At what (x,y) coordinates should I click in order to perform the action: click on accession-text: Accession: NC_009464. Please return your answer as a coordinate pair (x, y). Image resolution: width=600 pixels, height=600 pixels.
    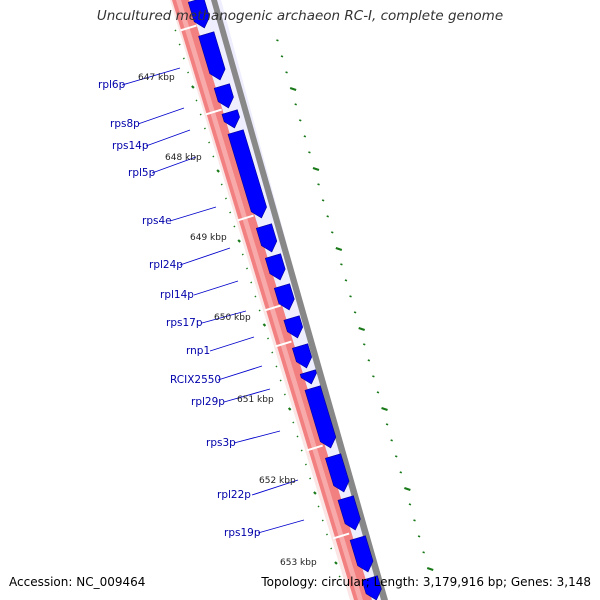
    Looking at the image, I should click on (77, 582).